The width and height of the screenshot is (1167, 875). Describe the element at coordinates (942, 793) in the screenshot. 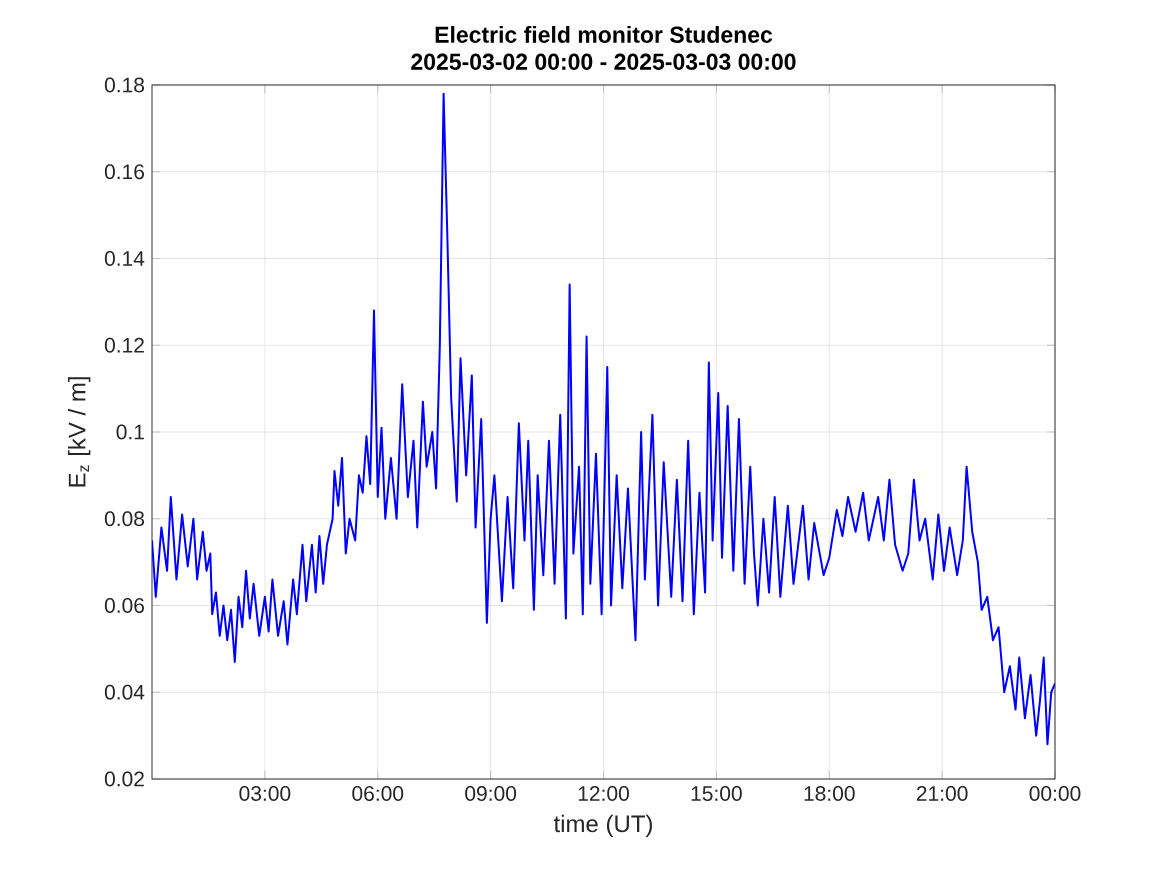

I see `x-tick-label: 21:00` at that location.